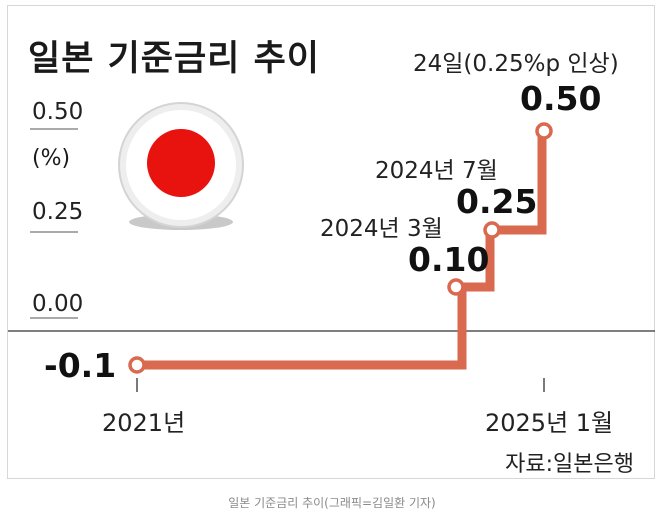 The width and height of the screenshot is (664, 530). Describe the element at coordinates (549, 423) in the screenshot. I see `xtick-label: 2025년 1월` at that location.